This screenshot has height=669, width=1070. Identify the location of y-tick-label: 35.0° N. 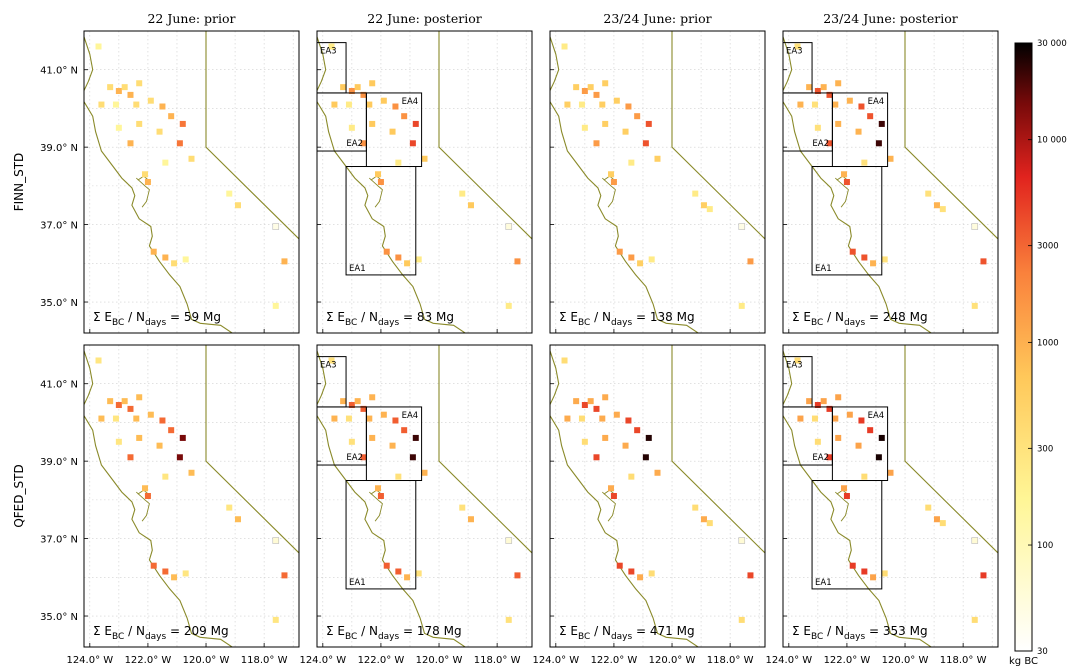
(59, 617).